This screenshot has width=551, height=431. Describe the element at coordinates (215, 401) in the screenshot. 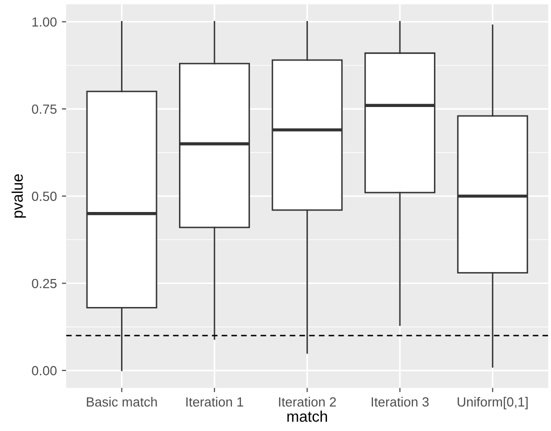

I see `x-tick-label: Iteration 1` at that location.